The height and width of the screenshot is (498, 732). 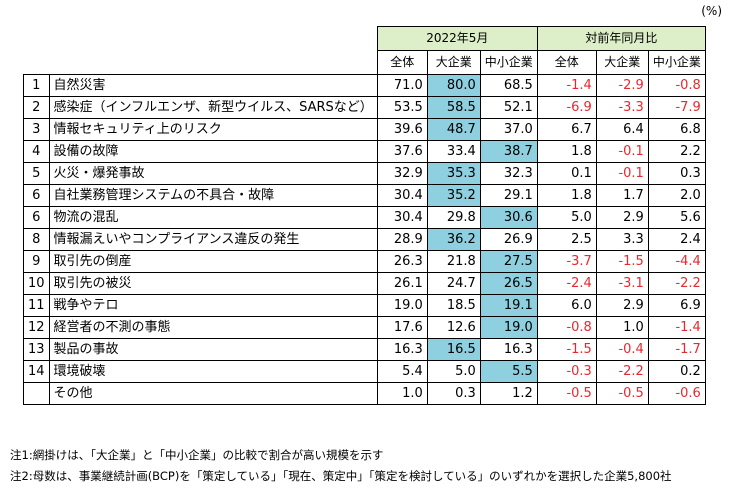 I want to click on value-large-cell: 16.5, so click(x=453, y=349).